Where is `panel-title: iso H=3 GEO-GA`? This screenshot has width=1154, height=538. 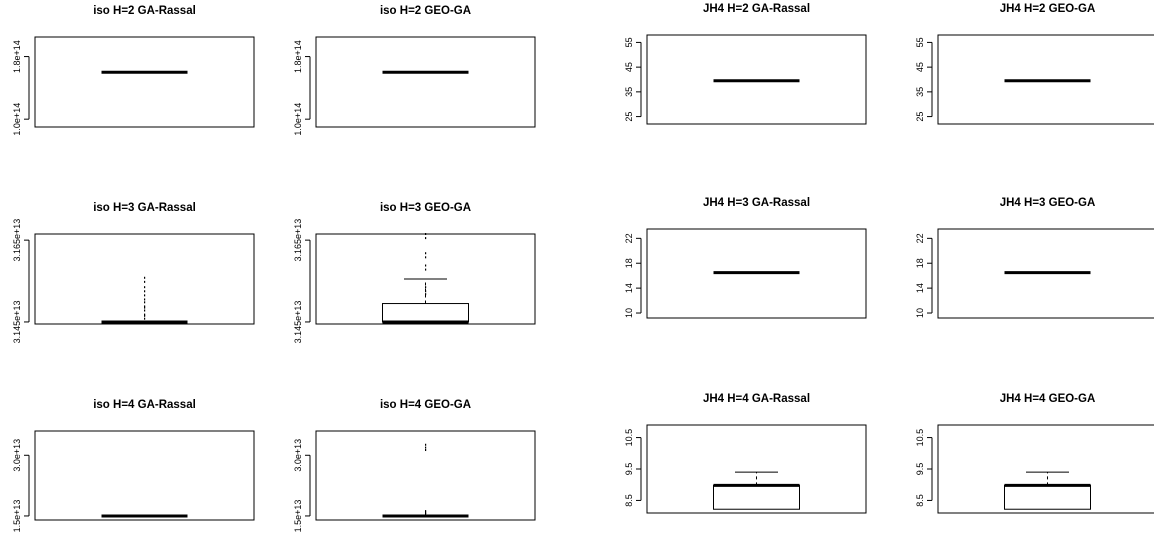 panel-title: iso H=3 GEO-GA is located at coordinates (425, 208).